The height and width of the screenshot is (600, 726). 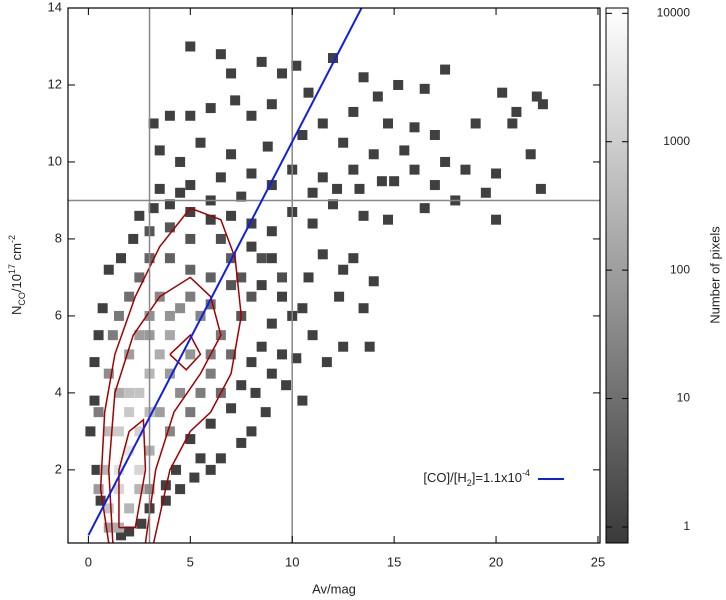 What do you see at coordinates (496, 561) in the screenshot?
I see `x-tick-label: 20` at bounding box center [496, 561].